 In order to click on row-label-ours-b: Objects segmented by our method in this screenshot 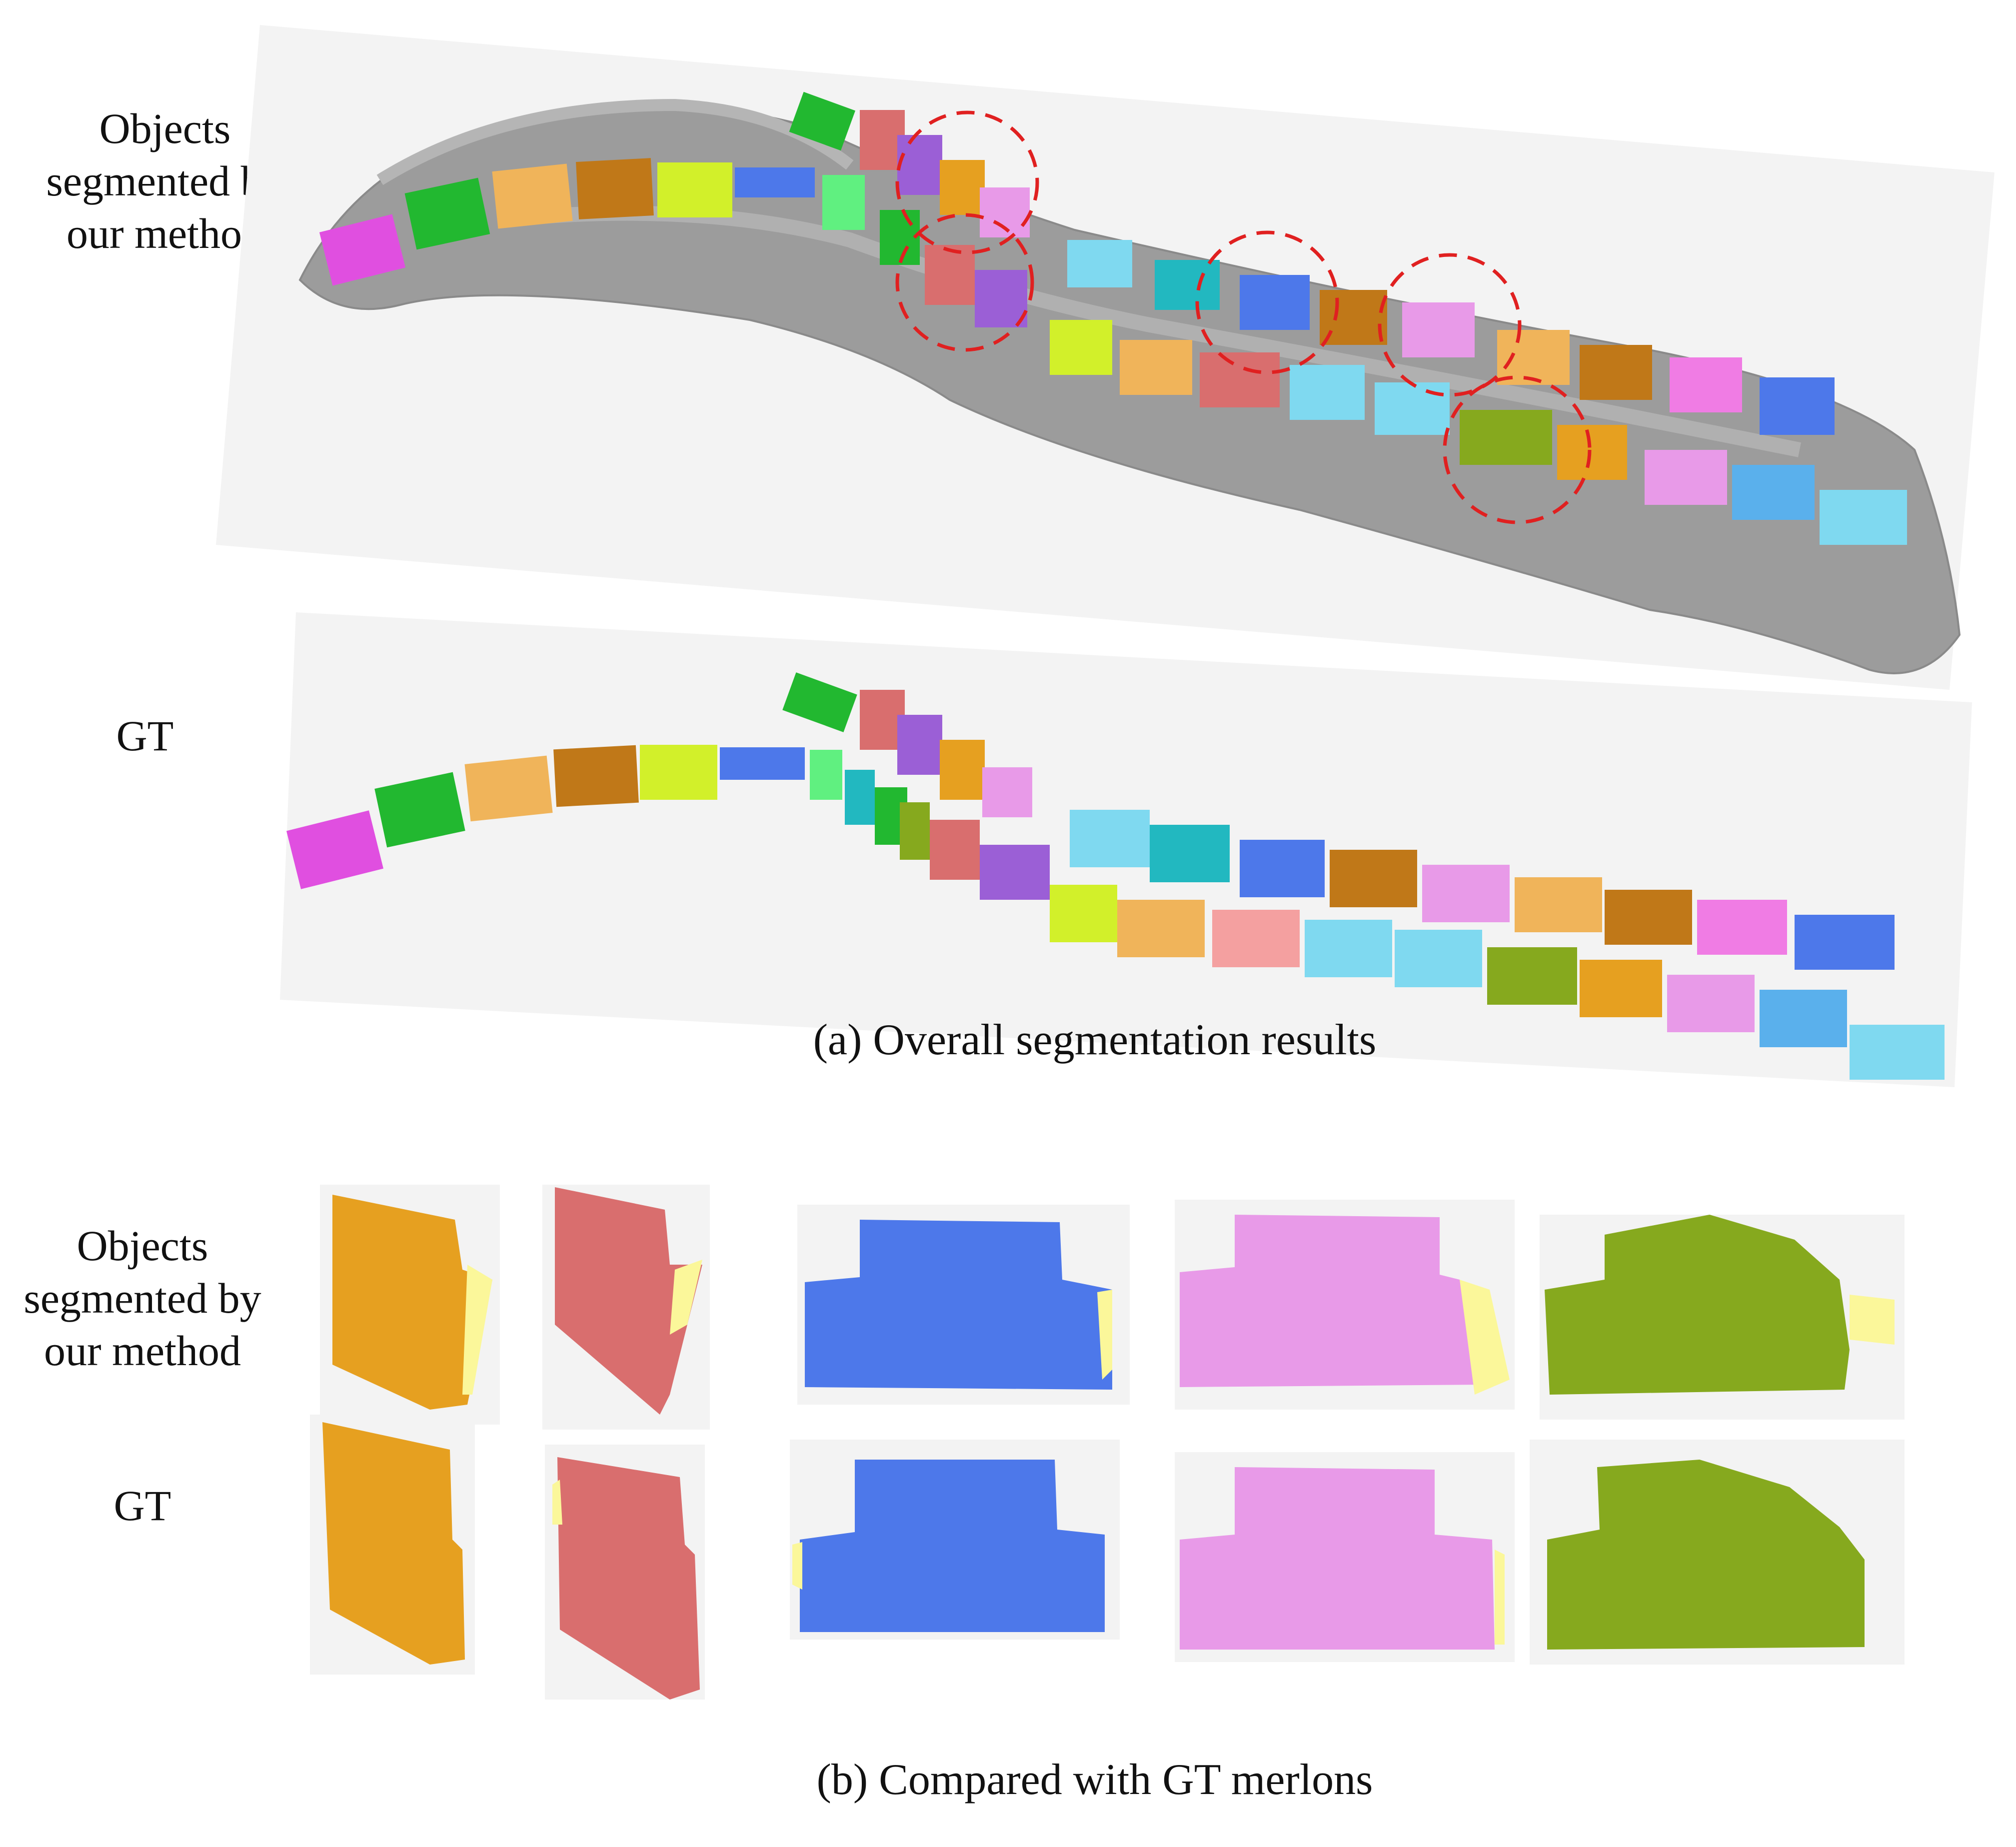, I will do `click(142, 1298)`.